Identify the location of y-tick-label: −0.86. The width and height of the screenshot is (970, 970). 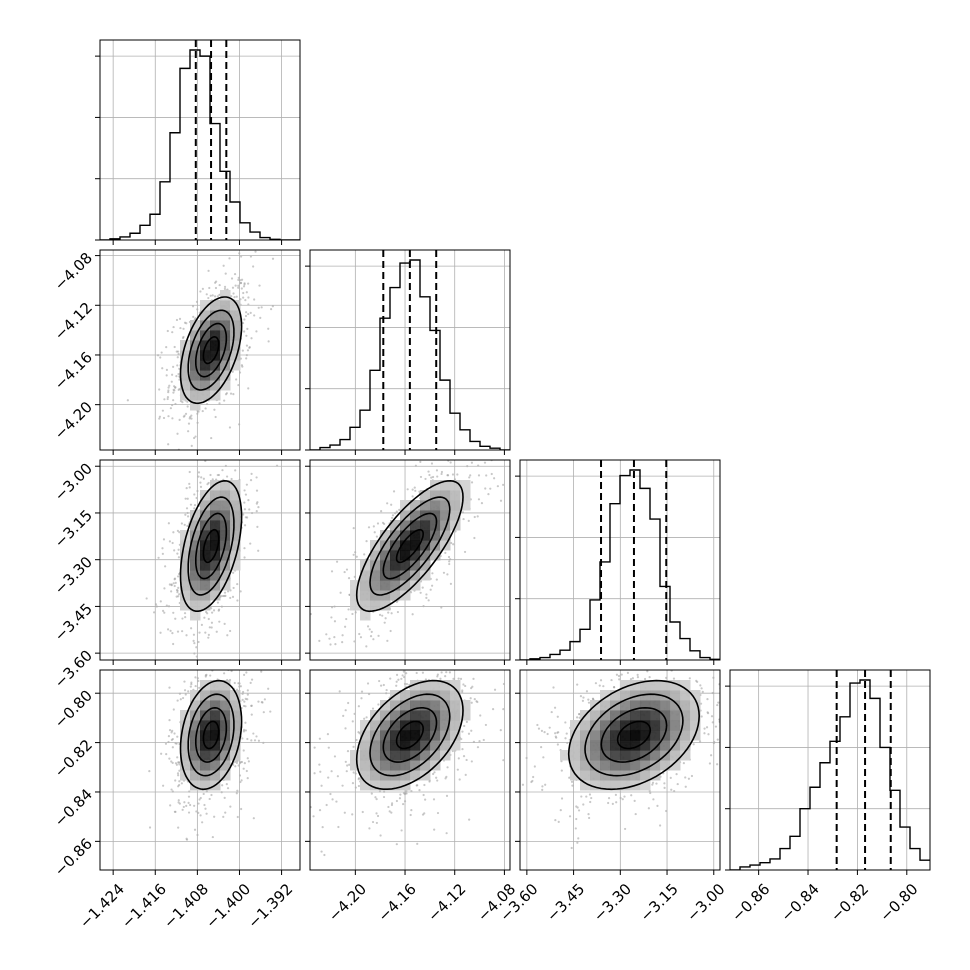
(73, 857).